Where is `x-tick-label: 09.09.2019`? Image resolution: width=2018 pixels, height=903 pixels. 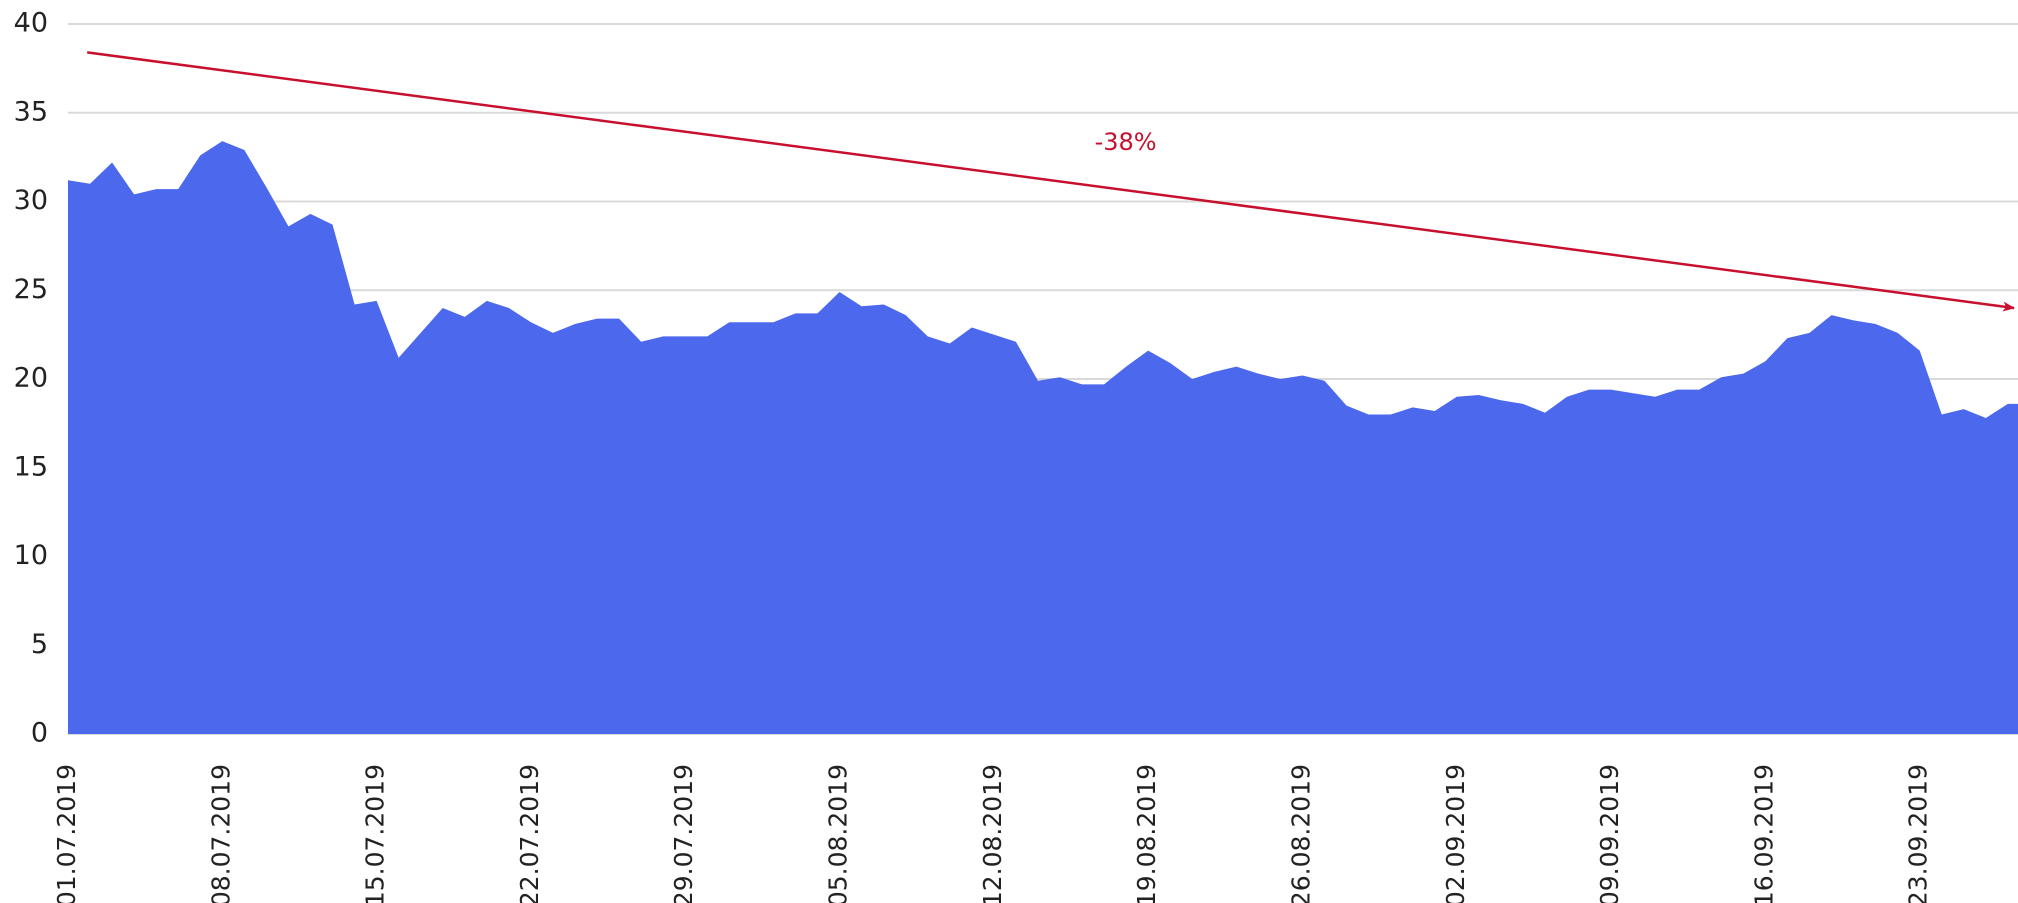
x-tick-label: 09.09.2019 is located at coordinates (1609, 833).